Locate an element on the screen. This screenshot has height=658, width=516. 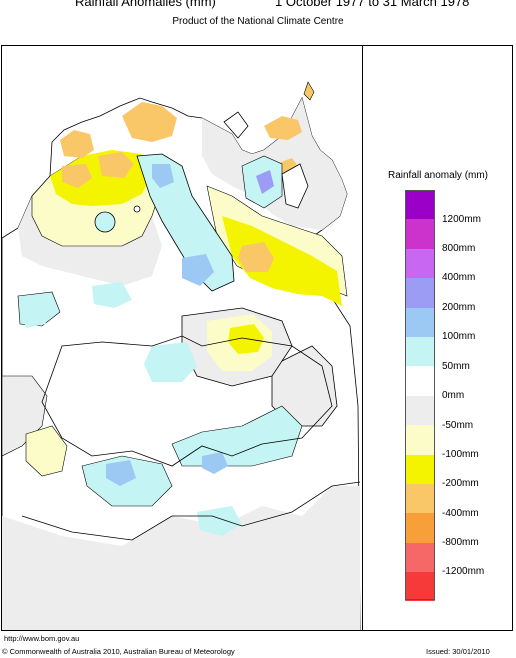
orange-north-east is located at coordinates (283, 128).